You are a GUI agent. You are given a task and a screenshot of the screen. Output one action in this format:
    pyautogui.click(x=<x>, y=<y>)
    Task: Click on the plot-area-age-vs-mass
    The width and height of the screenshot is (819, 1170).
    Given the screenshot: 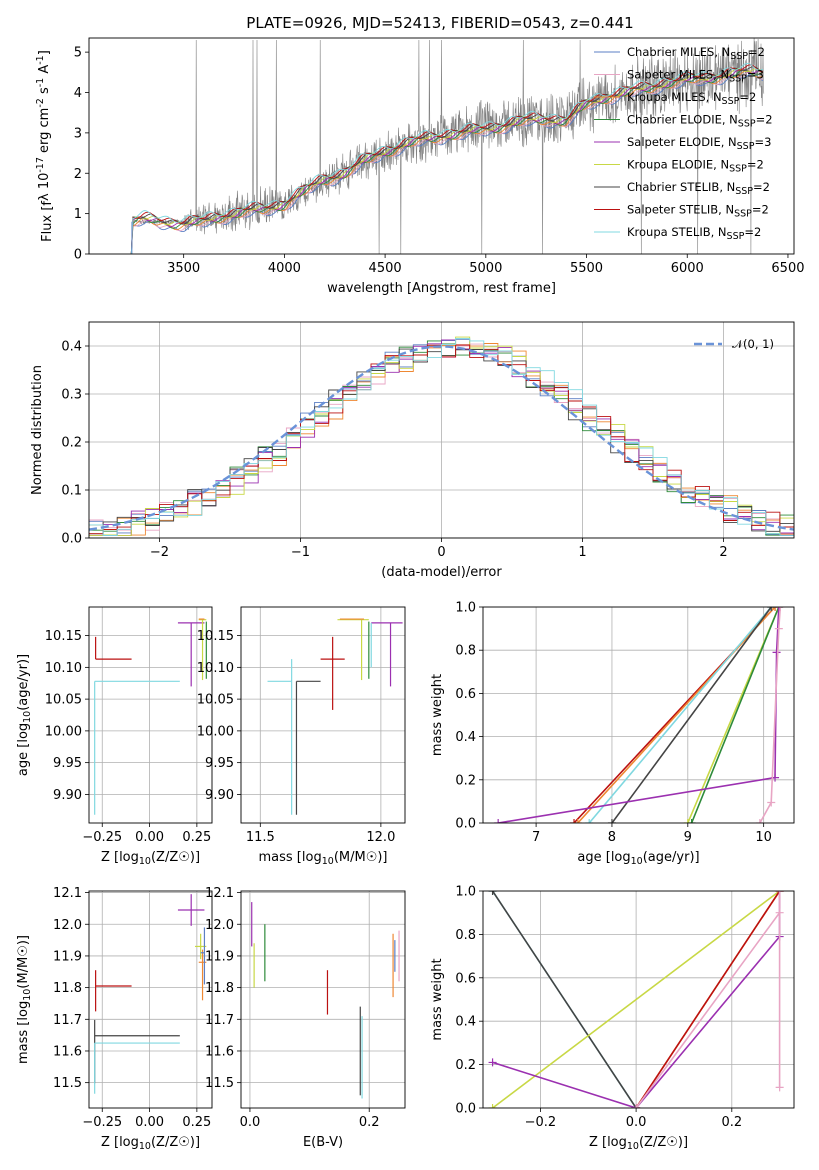 What is the action you would take?
    pyautogui.click(x=323, y=715)
    